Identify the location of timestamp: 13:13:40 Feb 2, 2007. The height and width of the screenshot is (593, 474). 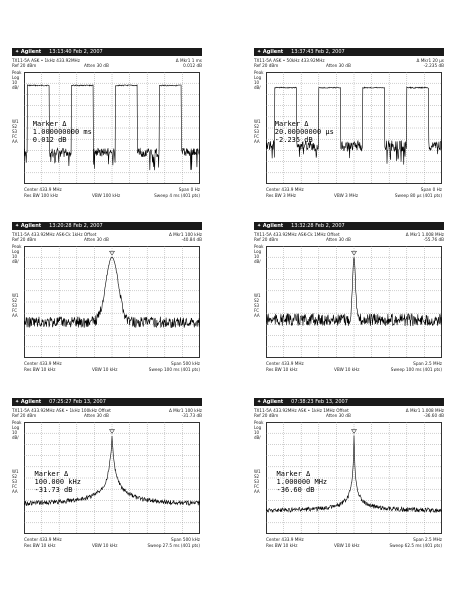
(76, 52).